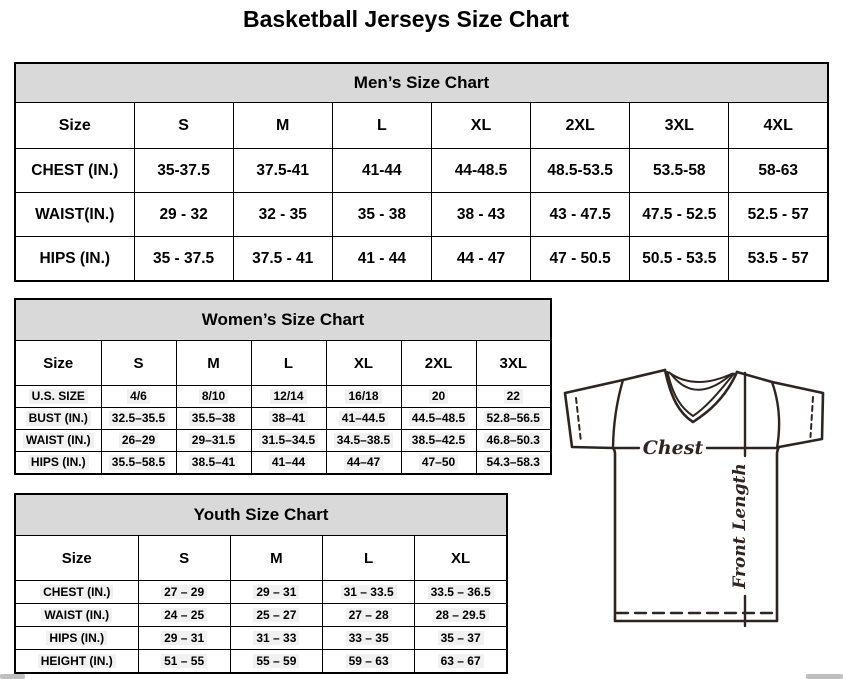  What do you see at coordinates (288, 418) in the screenshot?
I see `size-value-cell: 38–41` at bounding box center [288, 418].